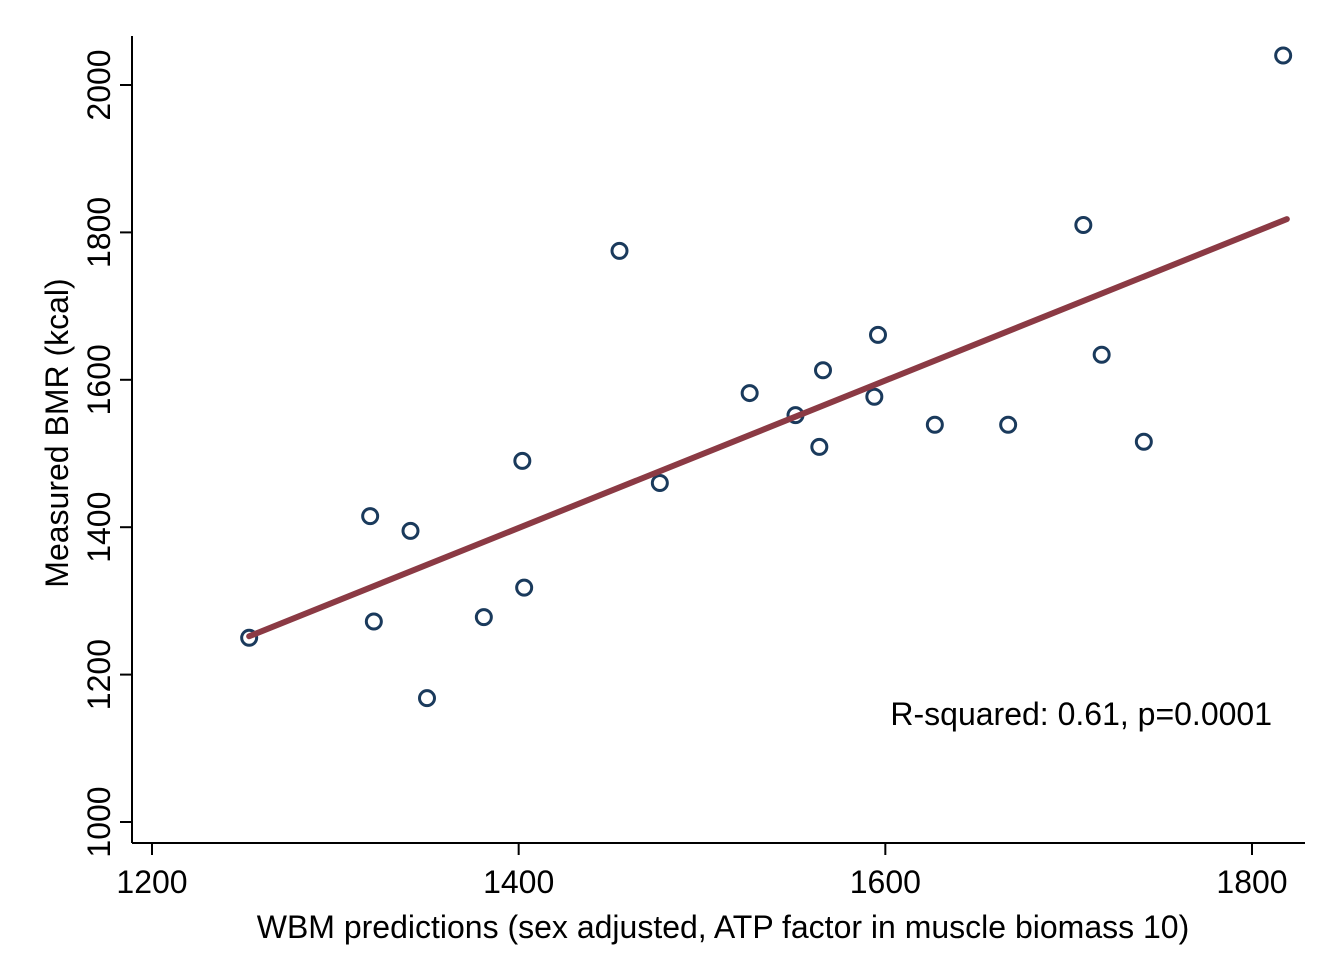 The image size is (1340, 974). What do you see at coordinates (99, 84) in the screenshot?
I see `y-tick-label: 2000` at bounding box center [99, 84].